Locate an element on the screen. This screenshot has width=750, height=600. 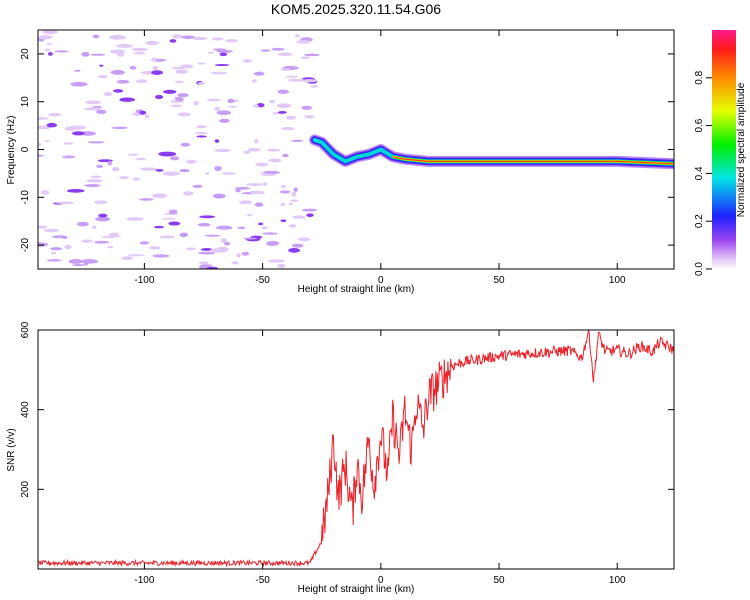
bottom-xtick-label: 100 is located at coordinates (617, 580).